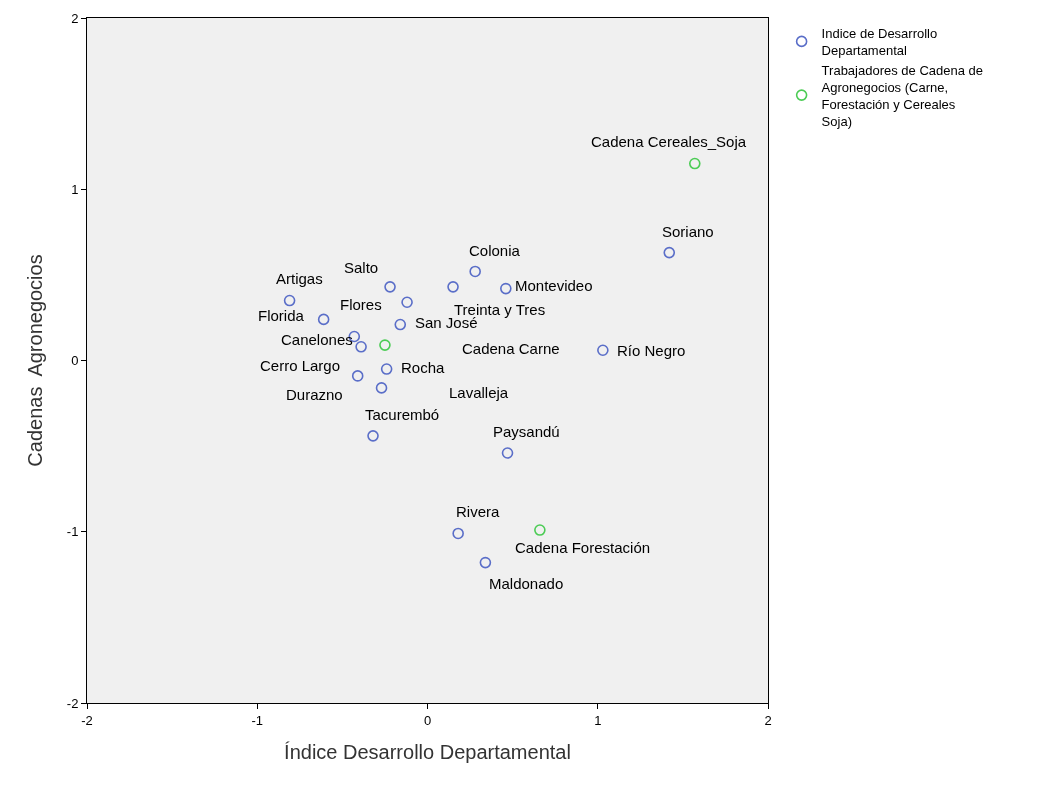  What do you see at coordinates (35, 360) in the screenshot?
I see `y-axis-title: Cadenas Agronegocios` at bounding box center [35, 360].